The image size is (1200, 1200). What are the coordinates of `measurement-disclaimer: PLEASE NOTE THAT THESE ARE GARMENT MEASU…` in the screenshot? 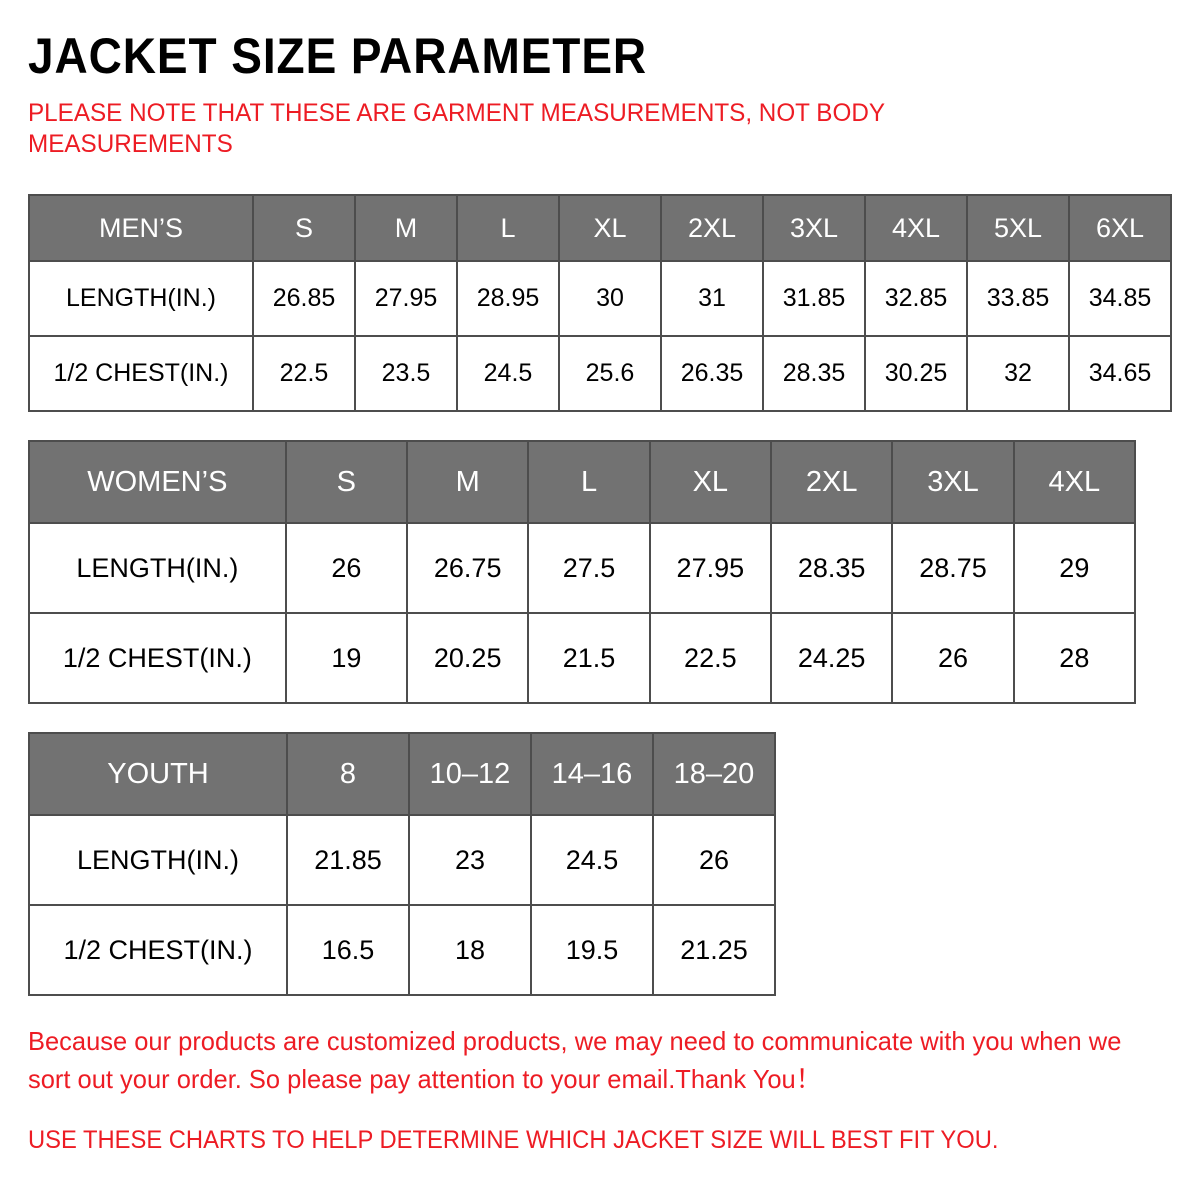 It's located at (456, 128).